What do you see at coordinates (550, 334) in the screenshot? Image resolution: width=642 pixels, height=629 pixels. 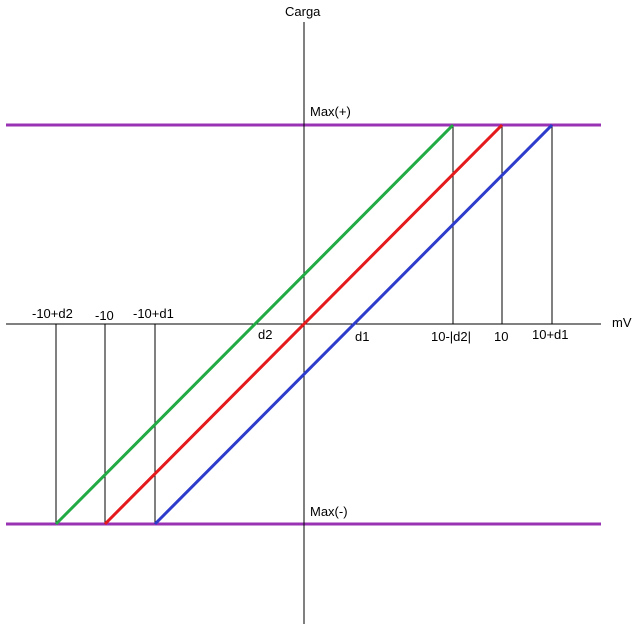 I see `label-10-plus-d1: 10+d1` at bounding box center [550, 334].